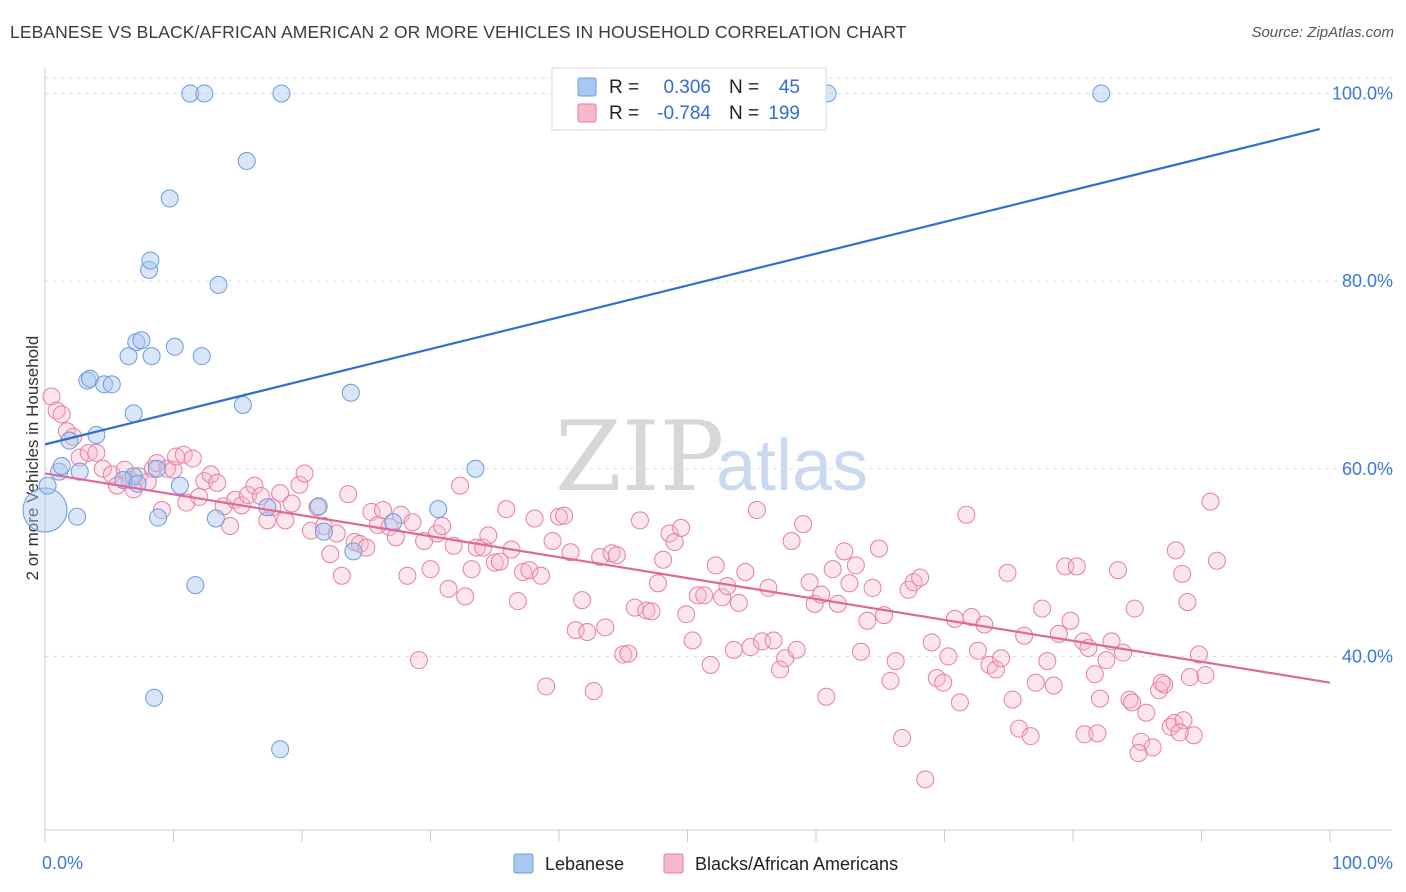 The height and width of the screenshot is (892, 1406). What do you see at coordinates (796, 864) in the screenshot?
I see `series-legend-label-blacks: Blacks/African Americans` at bounding box center [796, 864].